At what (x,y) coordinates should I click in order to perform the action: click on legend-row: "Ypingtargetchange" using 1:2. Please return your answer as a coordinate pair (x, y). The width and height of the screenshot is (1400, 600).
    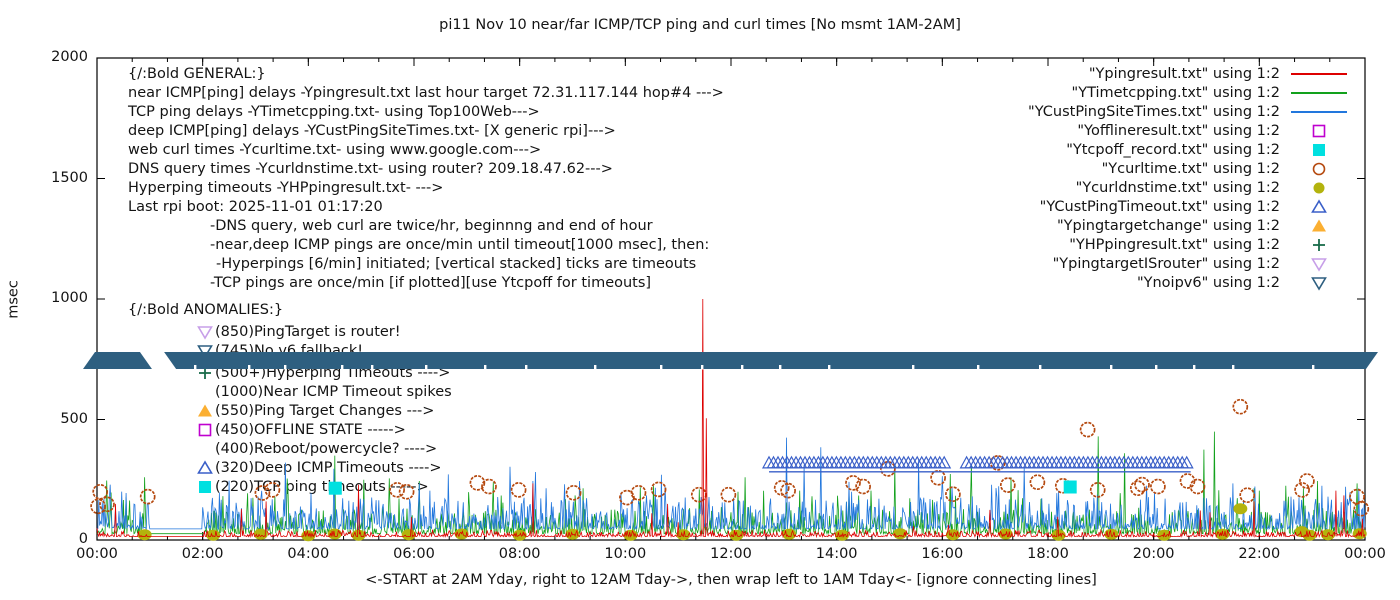
    Looking at the image, I should click on (1188, 225).